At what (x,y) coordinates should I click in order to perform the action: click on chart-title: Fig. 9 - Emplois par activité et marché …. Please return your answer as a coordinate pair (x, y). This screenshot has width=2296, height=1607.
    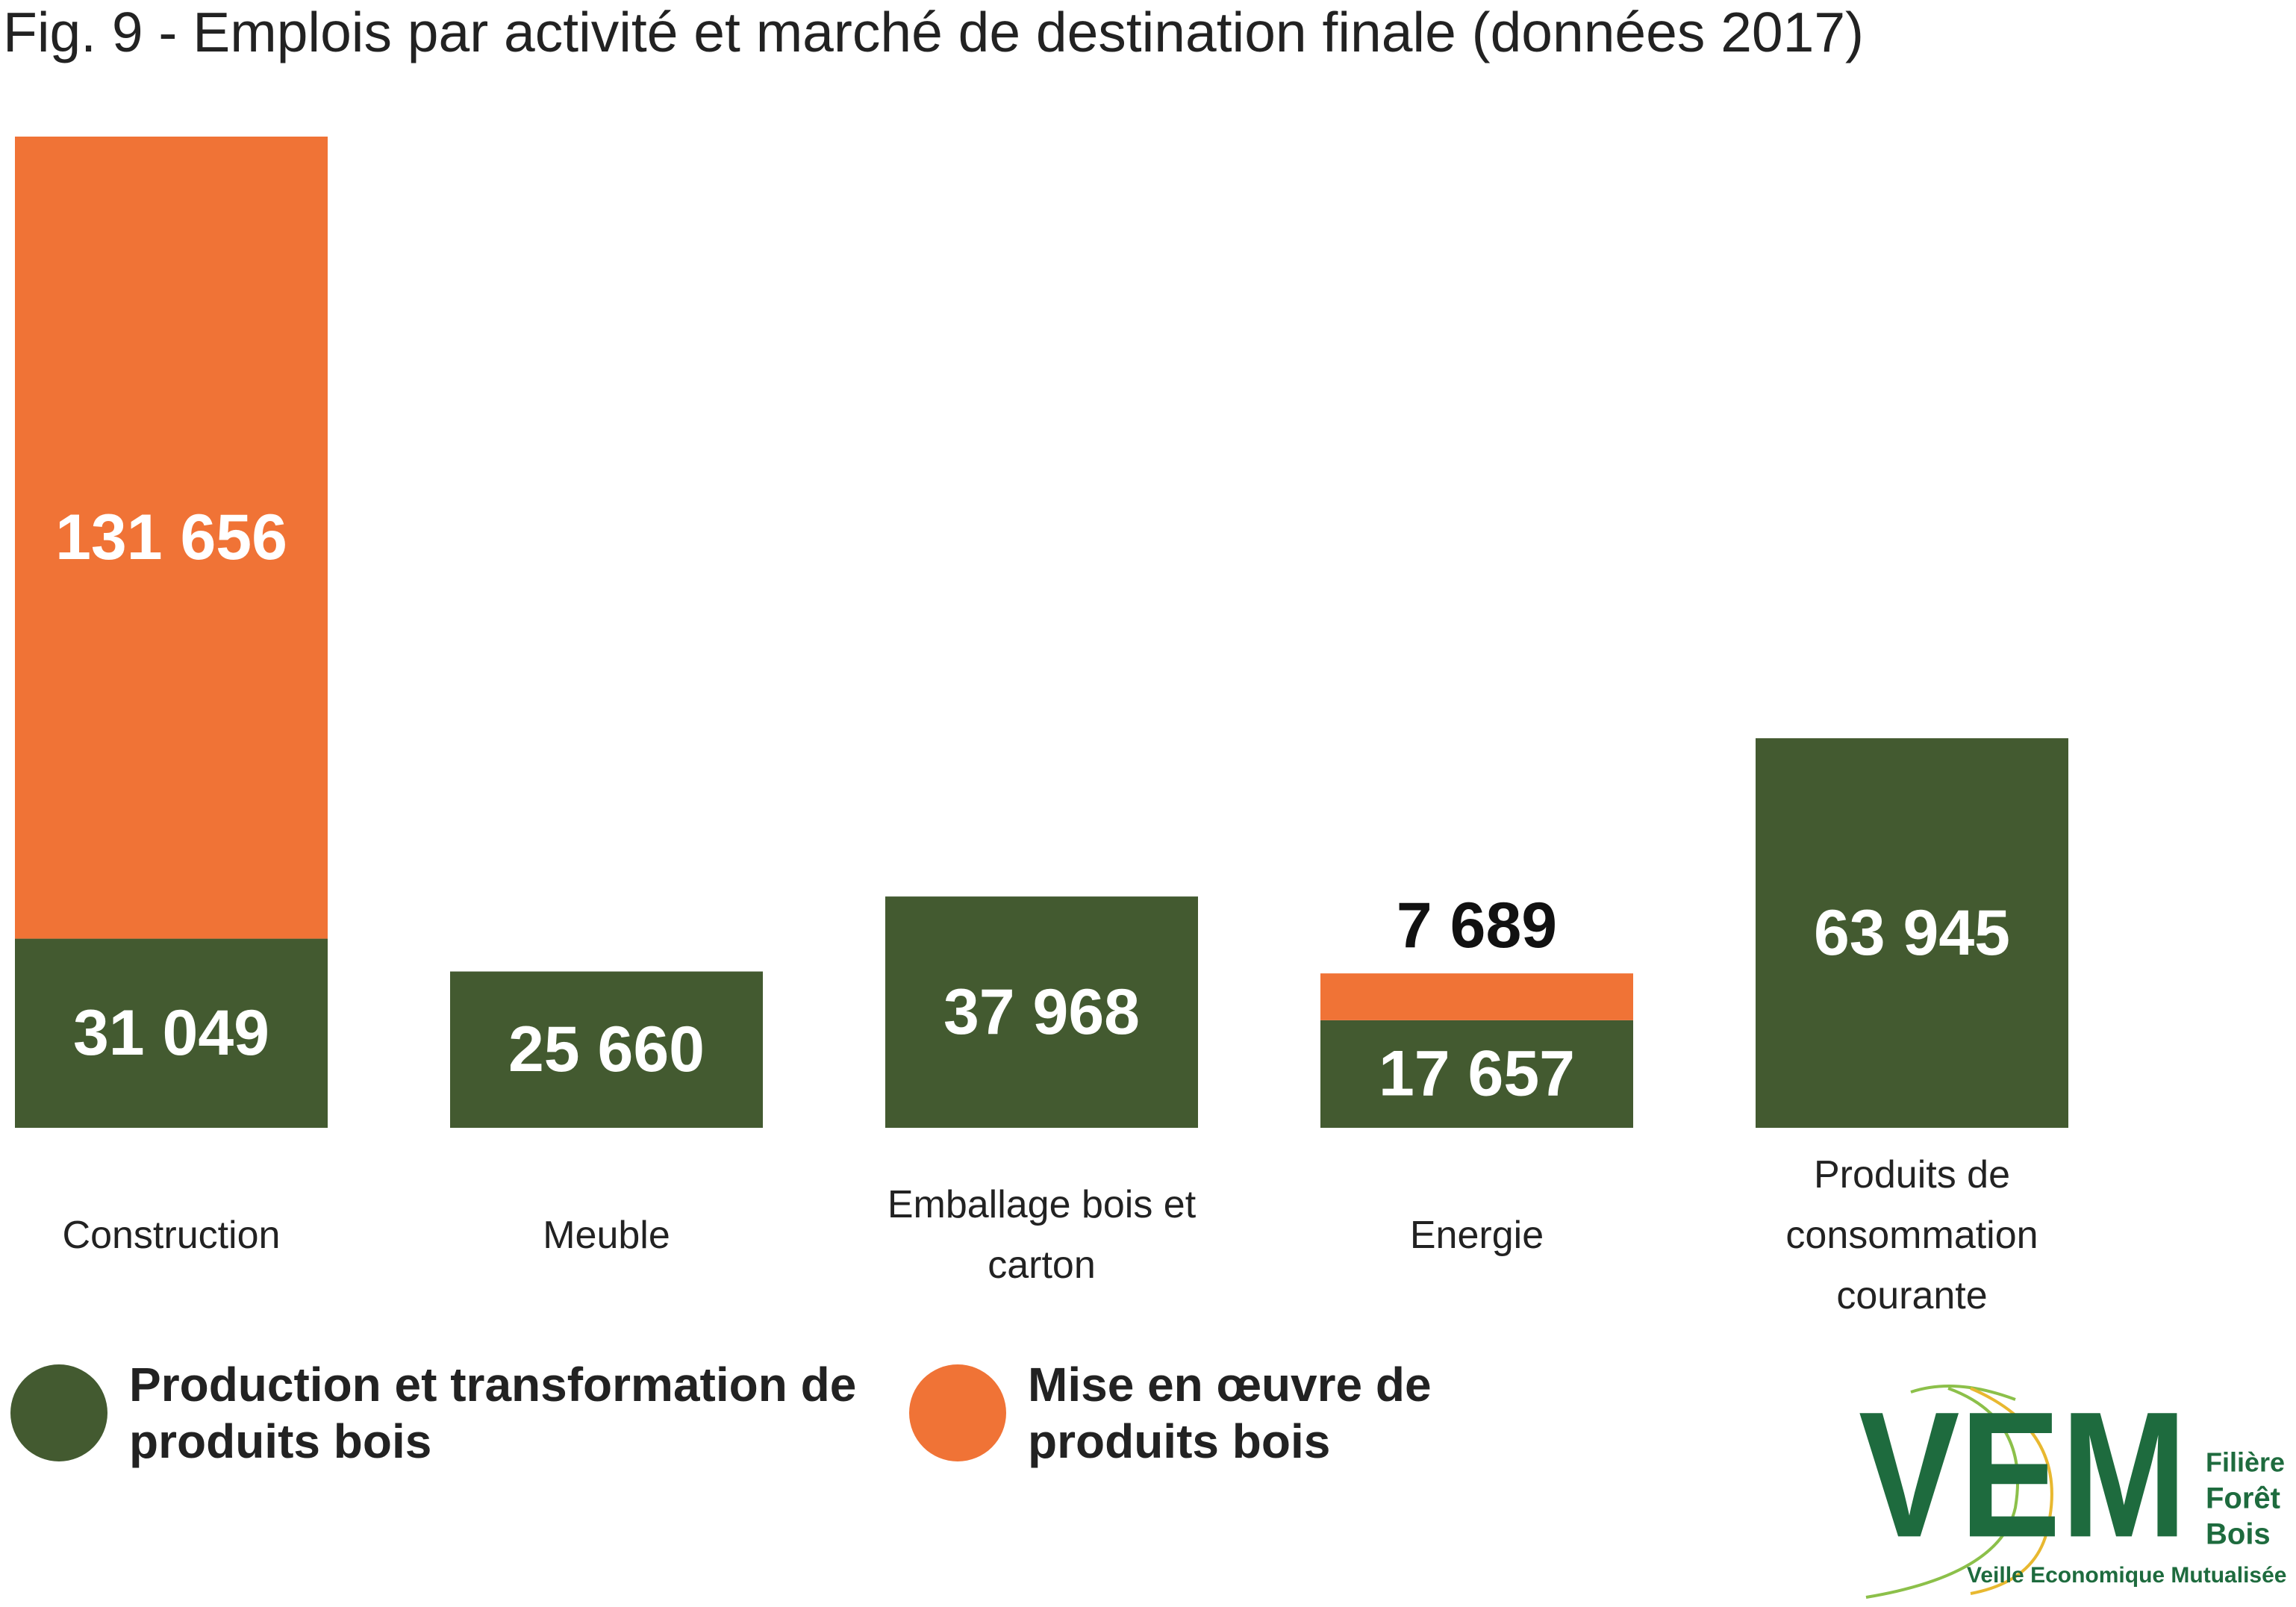
    Looking at the image, I should click on (934, 32).